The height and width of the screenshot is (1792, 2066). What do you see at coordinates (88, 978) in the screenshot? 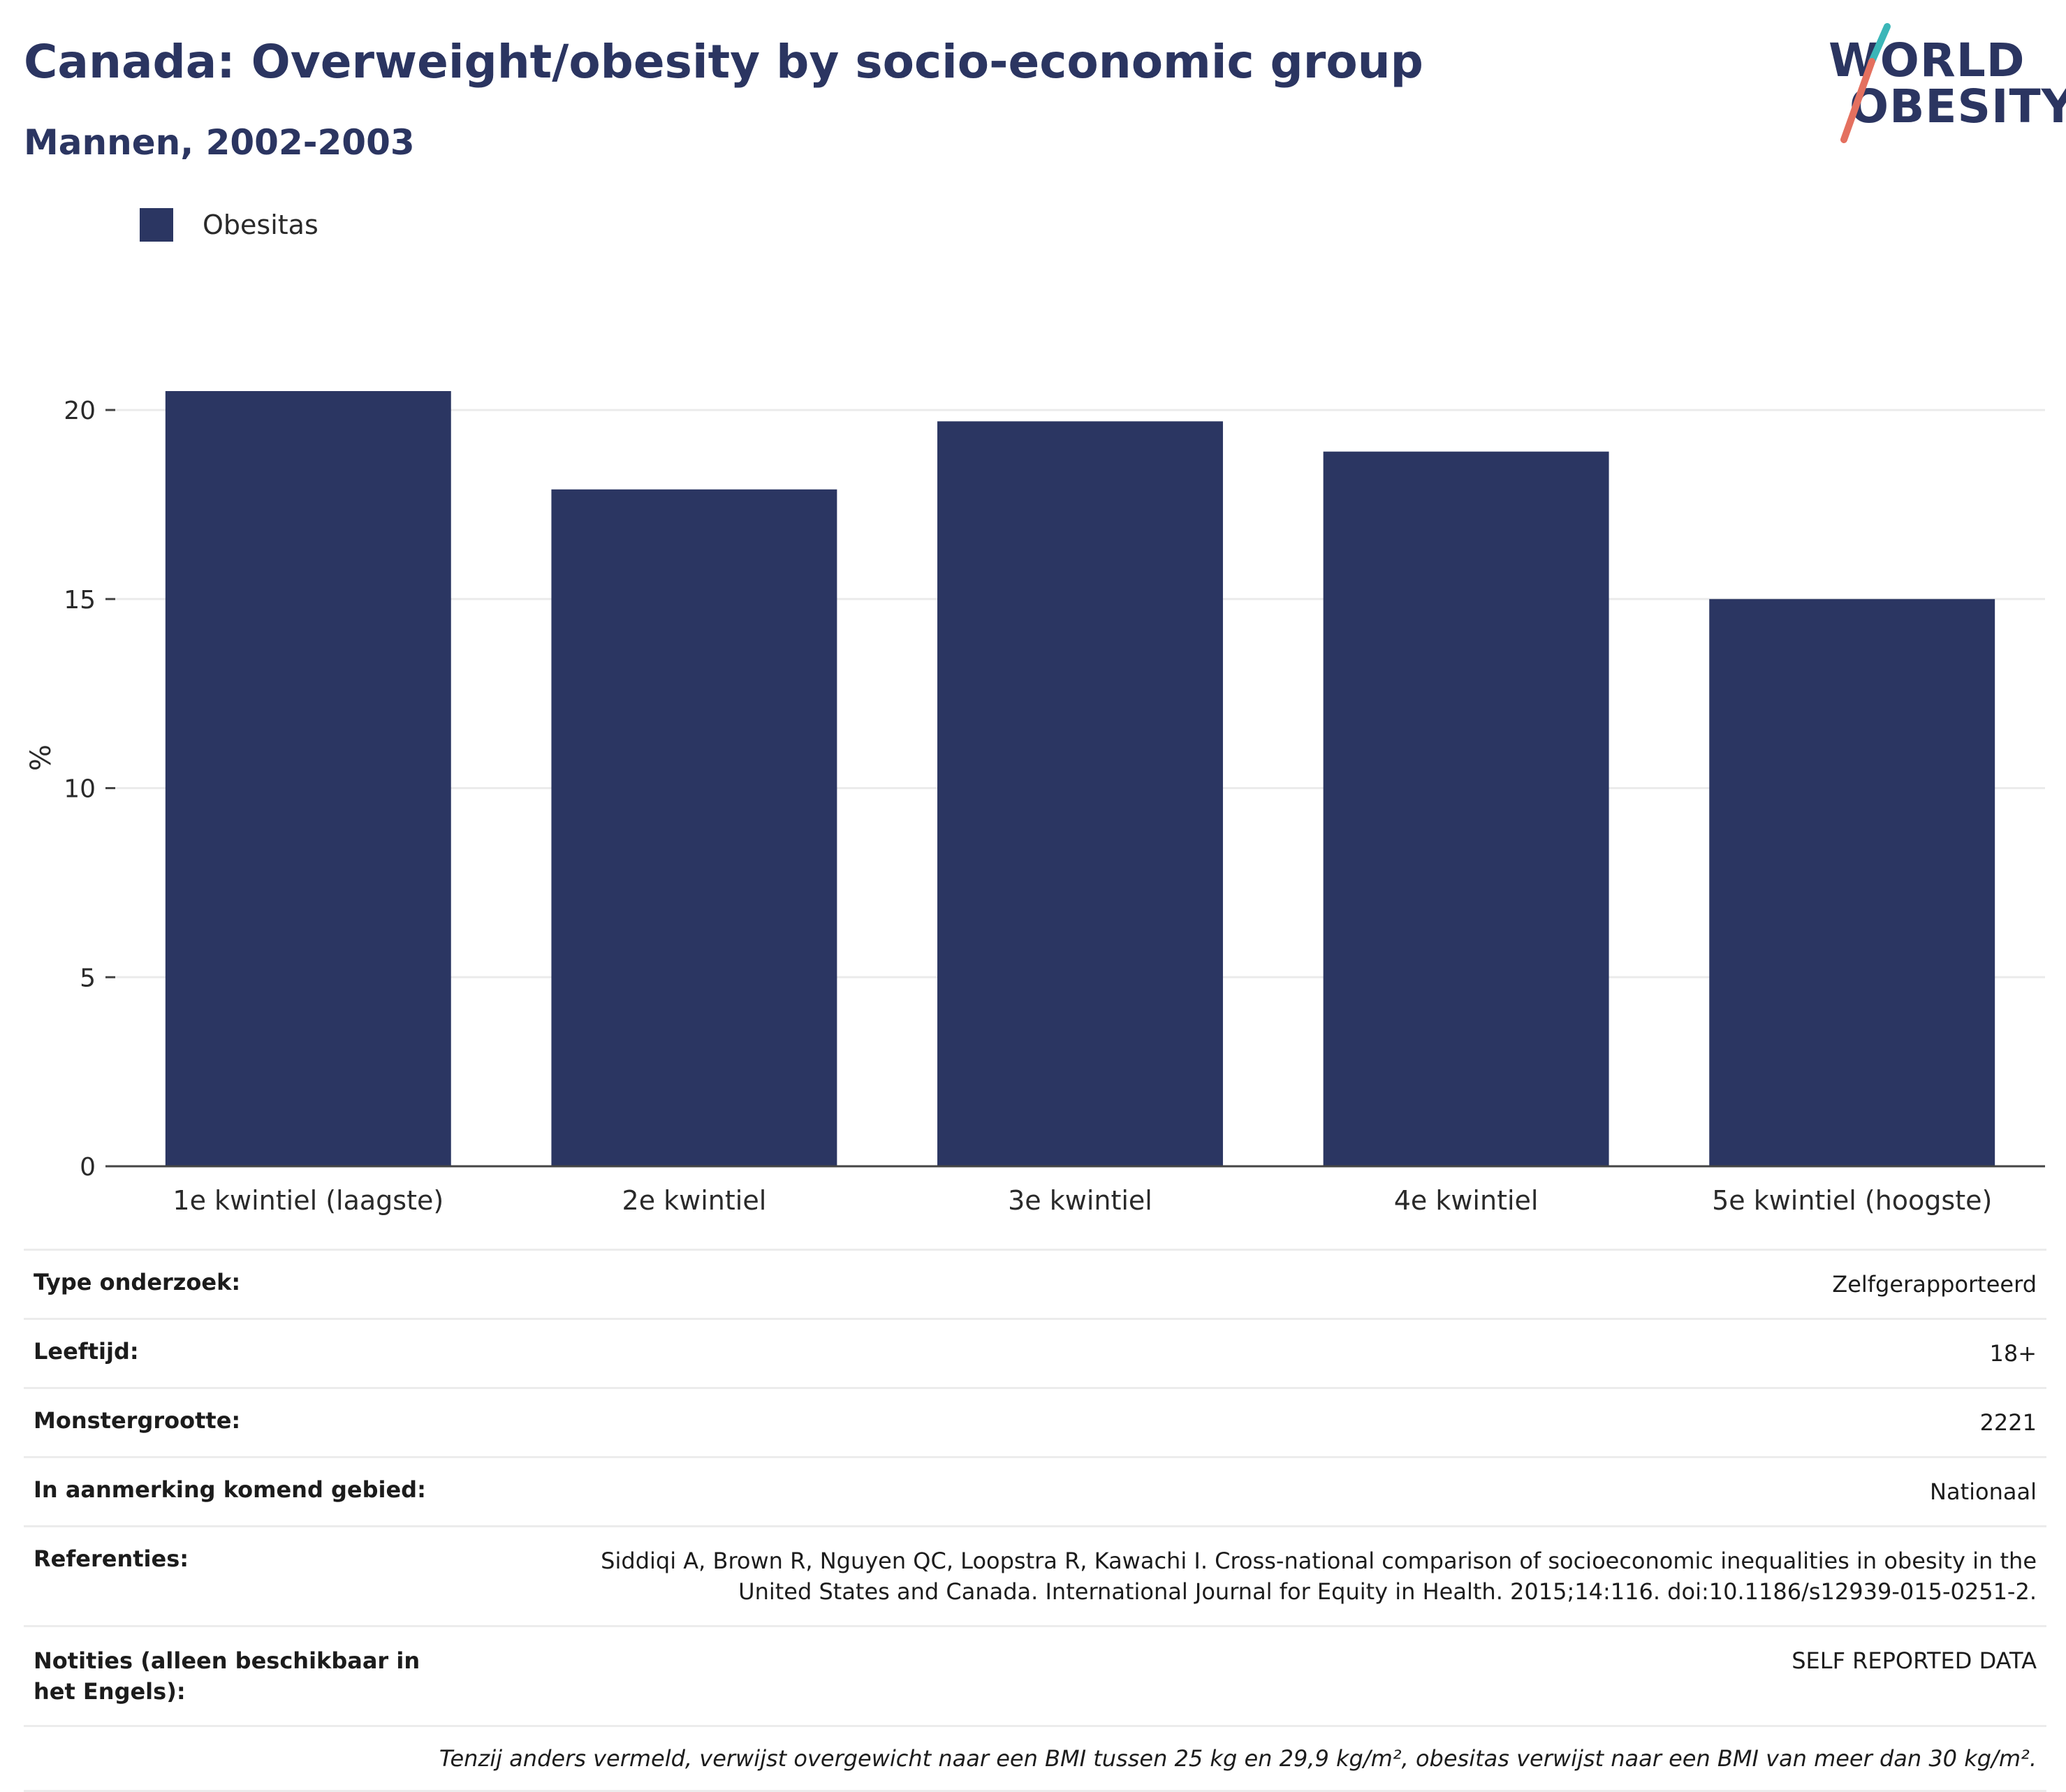
I see `y-tick-label: 5` at bounding box center [88, 978].